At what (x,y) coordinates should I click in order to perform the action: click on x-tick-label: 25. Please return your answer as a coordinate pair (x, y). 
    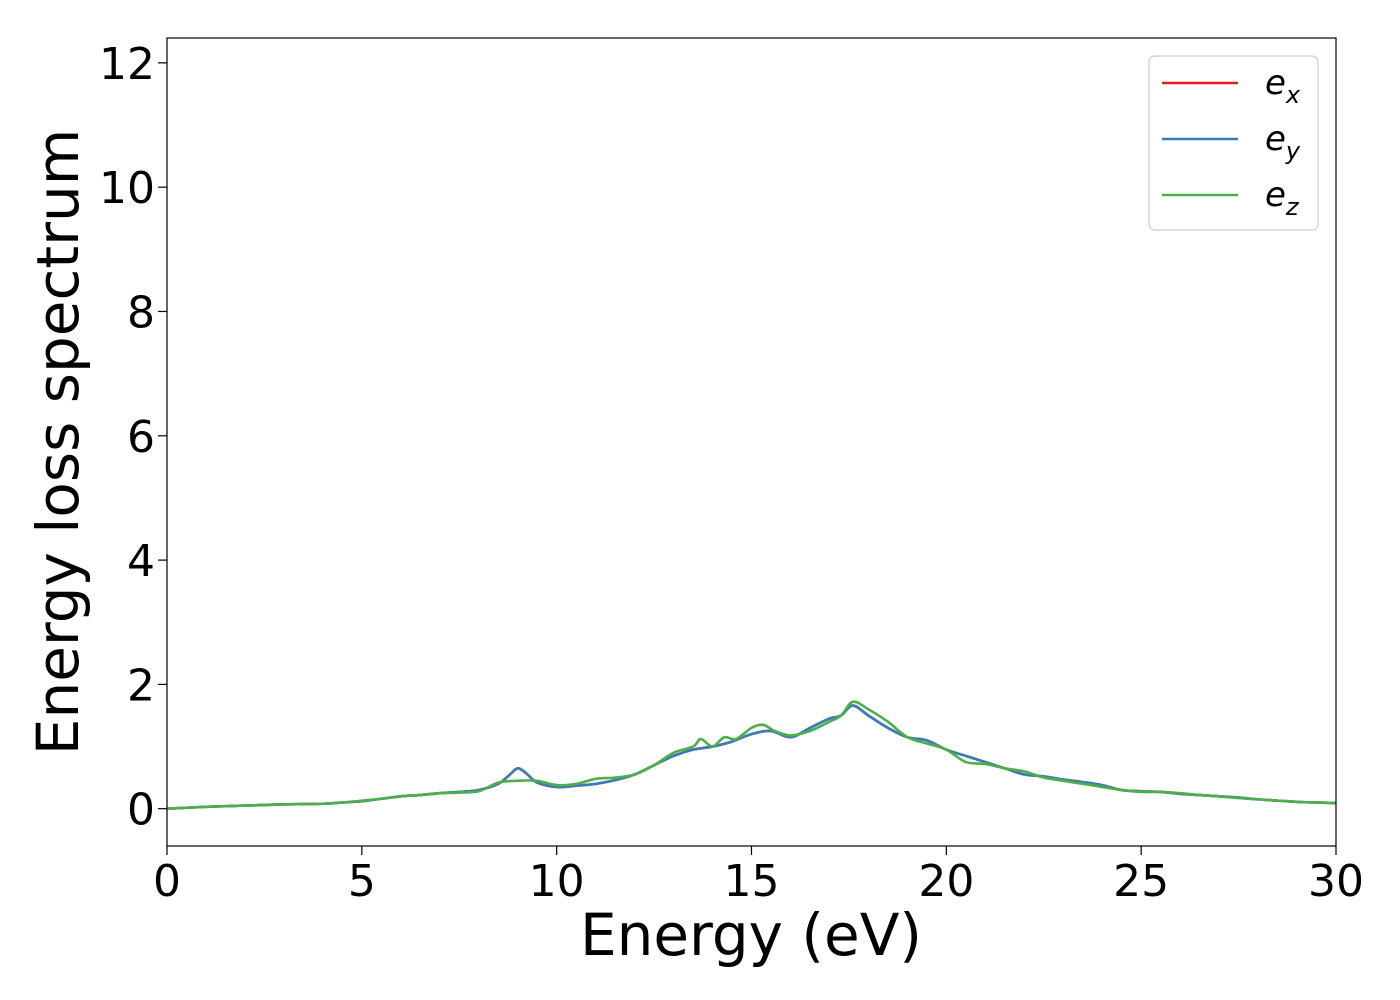
    Looking at the image, I should click on (1141, 881).